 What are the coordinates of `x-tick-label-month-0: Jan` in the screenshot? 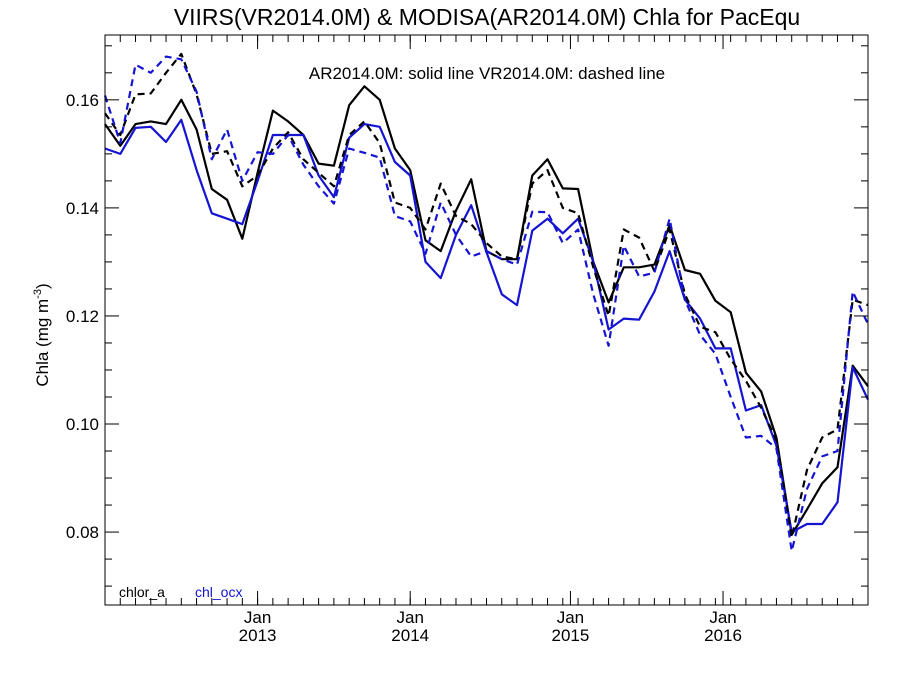 It's located at (257, 617).